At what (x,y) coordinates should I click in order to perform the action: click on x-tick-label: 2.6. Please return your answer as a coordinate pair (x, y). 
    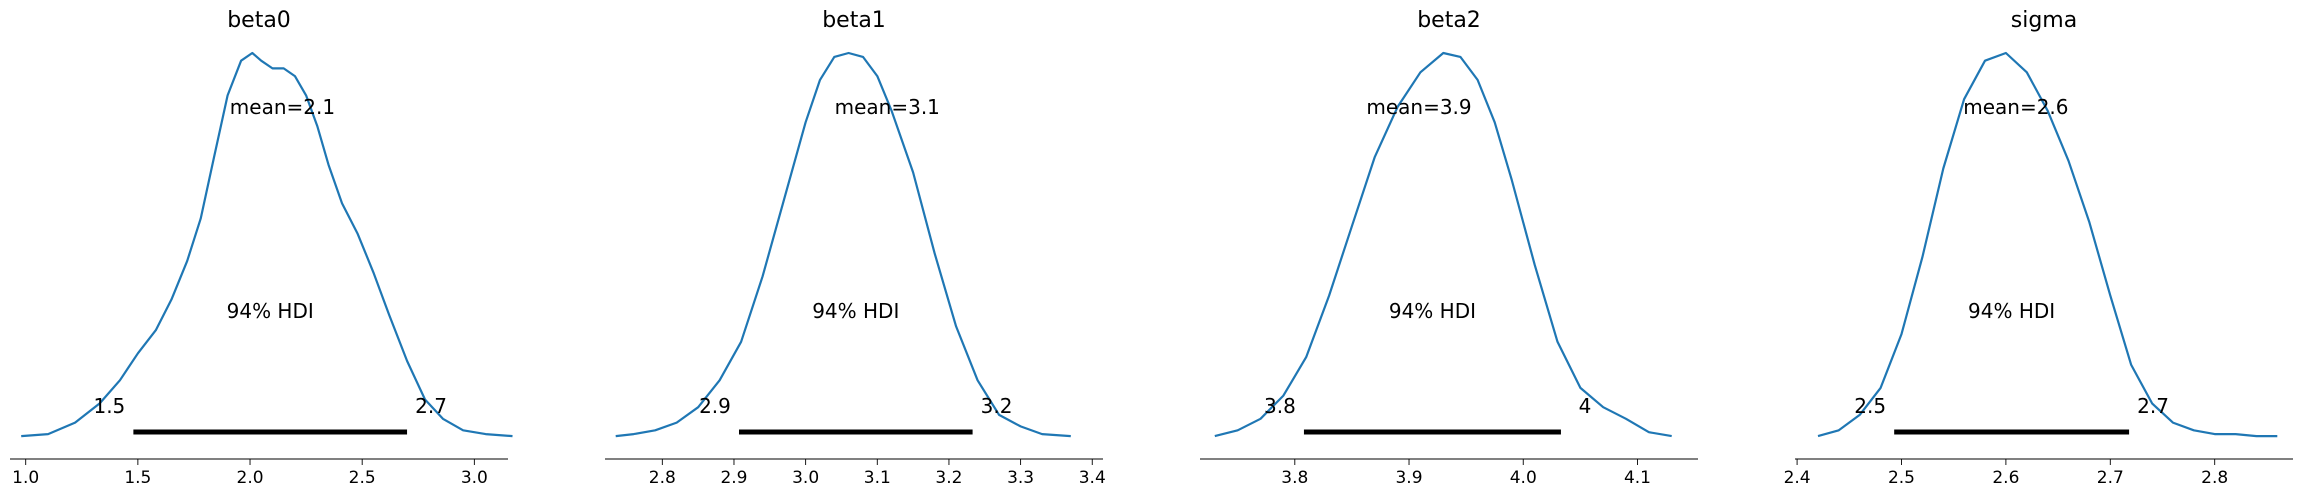
    Looking at the image, I should click on (2005, 478).